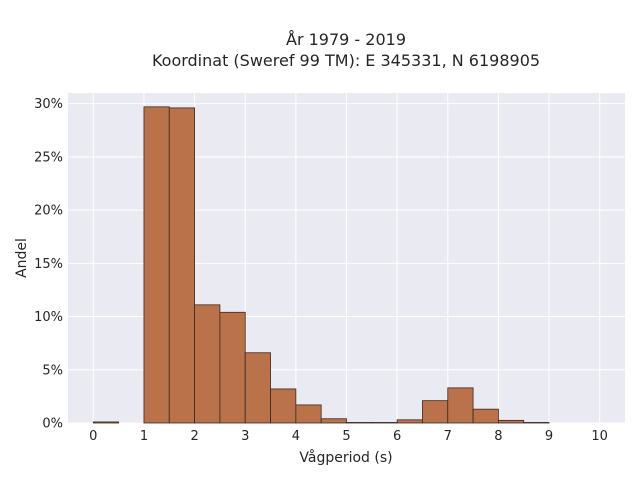 The height and width of the screenshot is (480, 640). Describe the element at coordinates (48, 211) in the screenshot. I see `y-tick-label: 20%` at that location.